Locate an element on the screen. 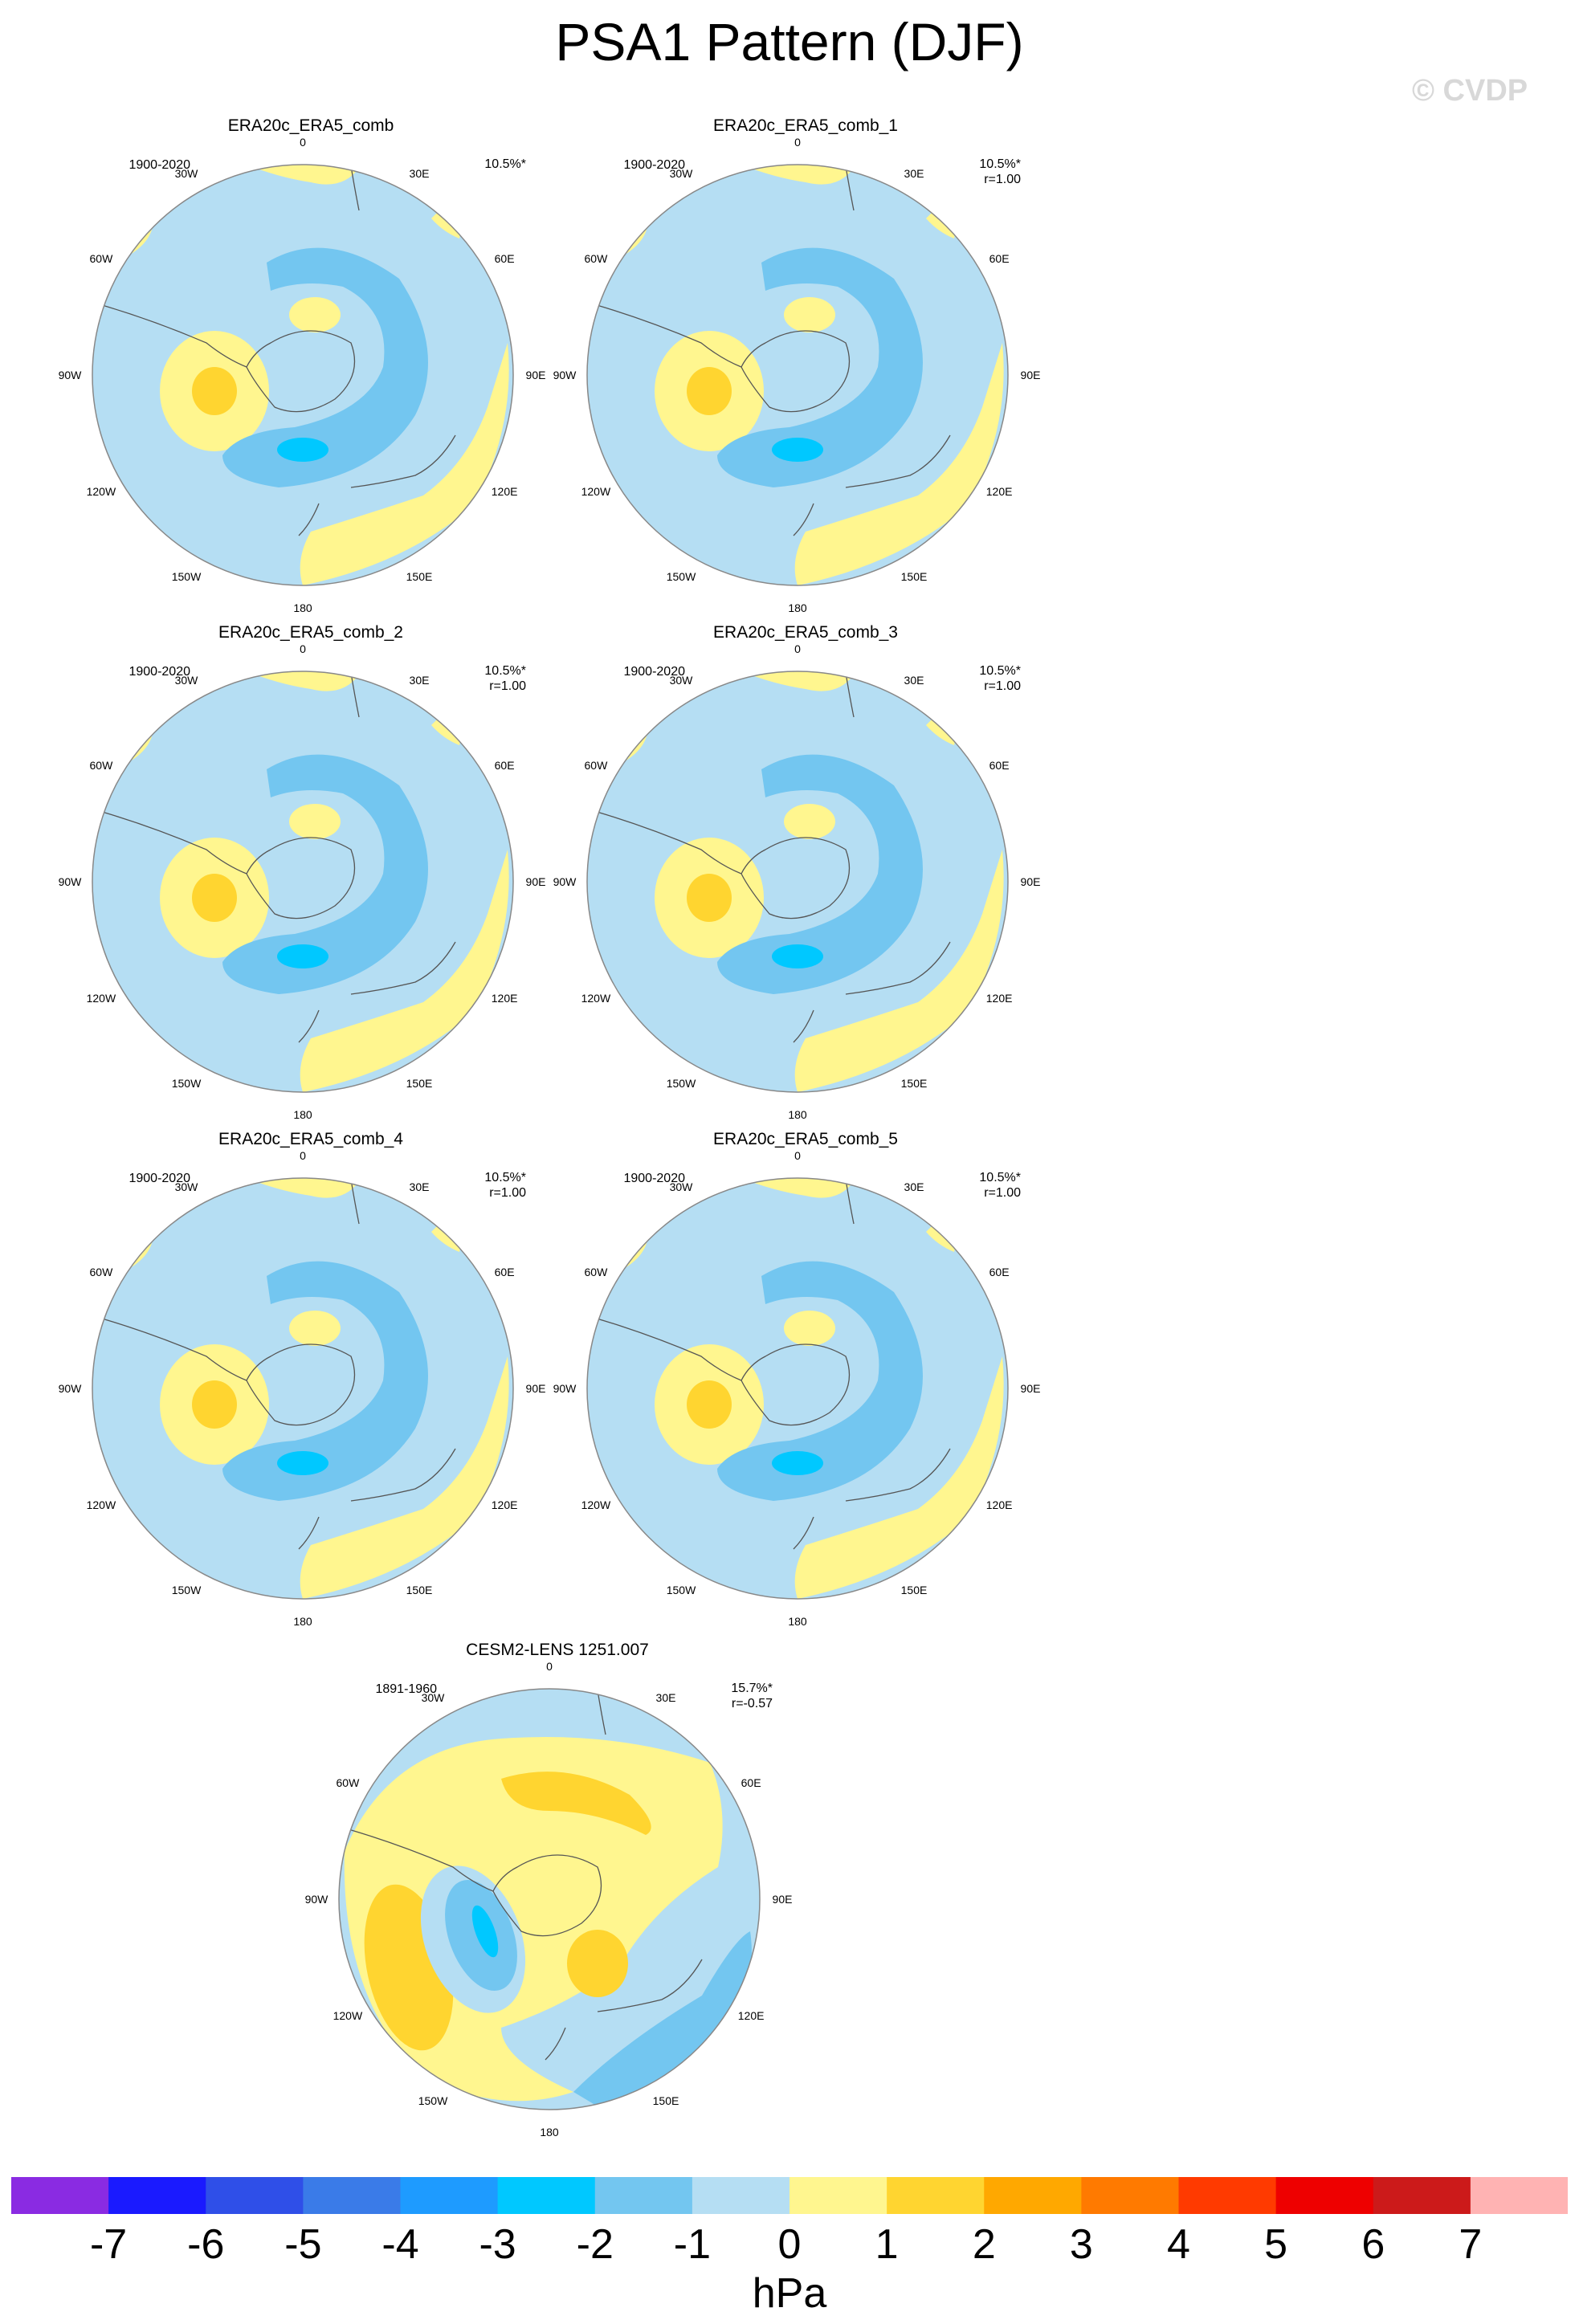 The image size is (1579, 2324). map-panel: ERA20c_ERA5_comb 1900-2020 10.5%* is located at coordinates (309, 373).